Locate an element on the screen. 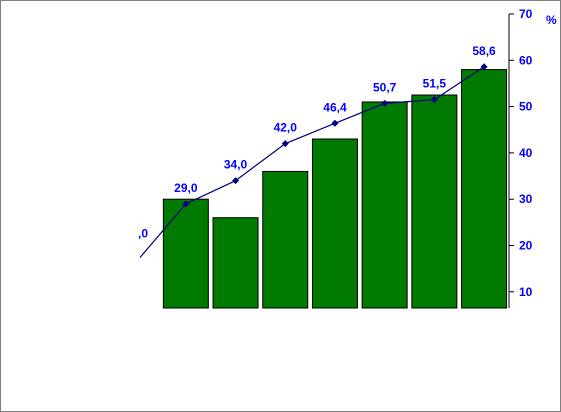  y-tick-label: 60 is located at coordinates (526, 60).